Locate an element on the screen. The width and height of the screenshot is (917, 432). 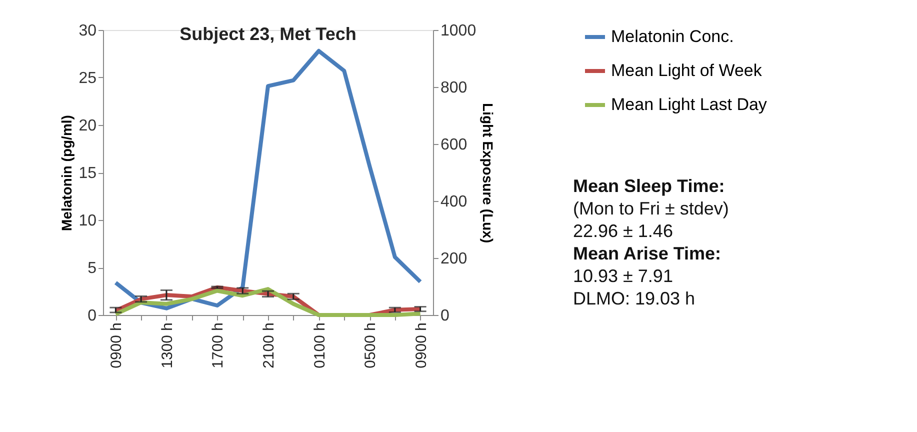
y-tick-label: 10 is located at coordinates (87, 221).